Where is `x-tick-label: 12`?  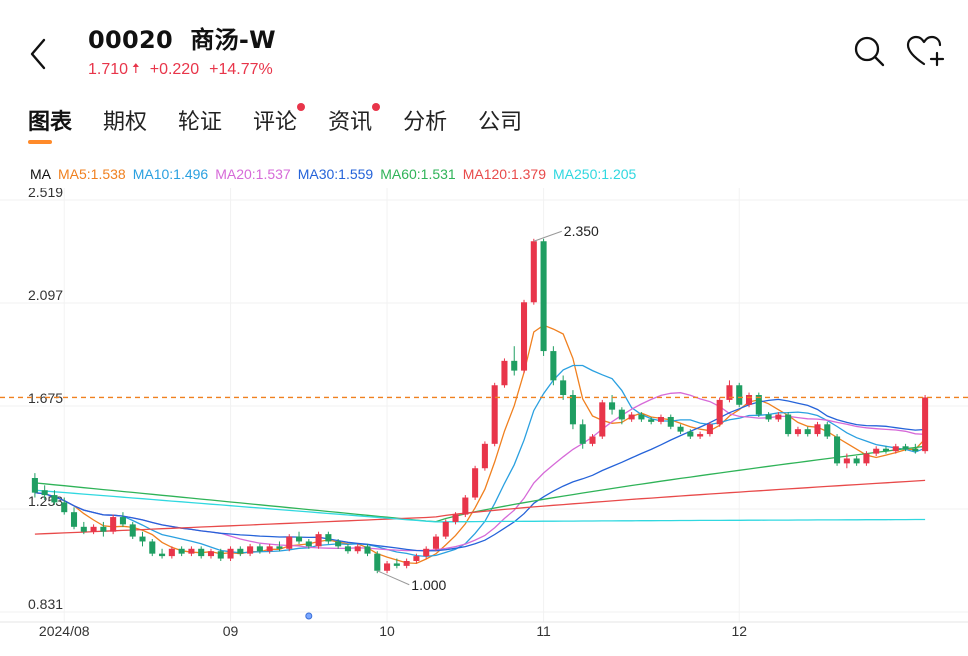 x-tick-label: 12 is located at coordinates (739, 631).